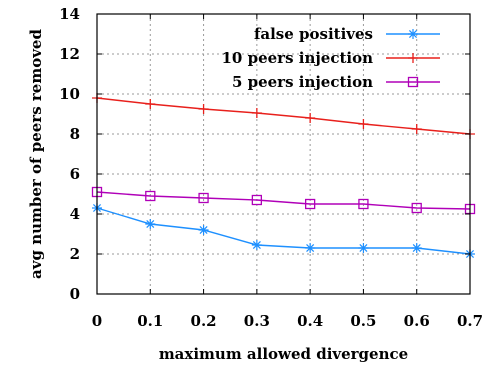  I want to click on y-tick-label: 8, so click(75, 134).